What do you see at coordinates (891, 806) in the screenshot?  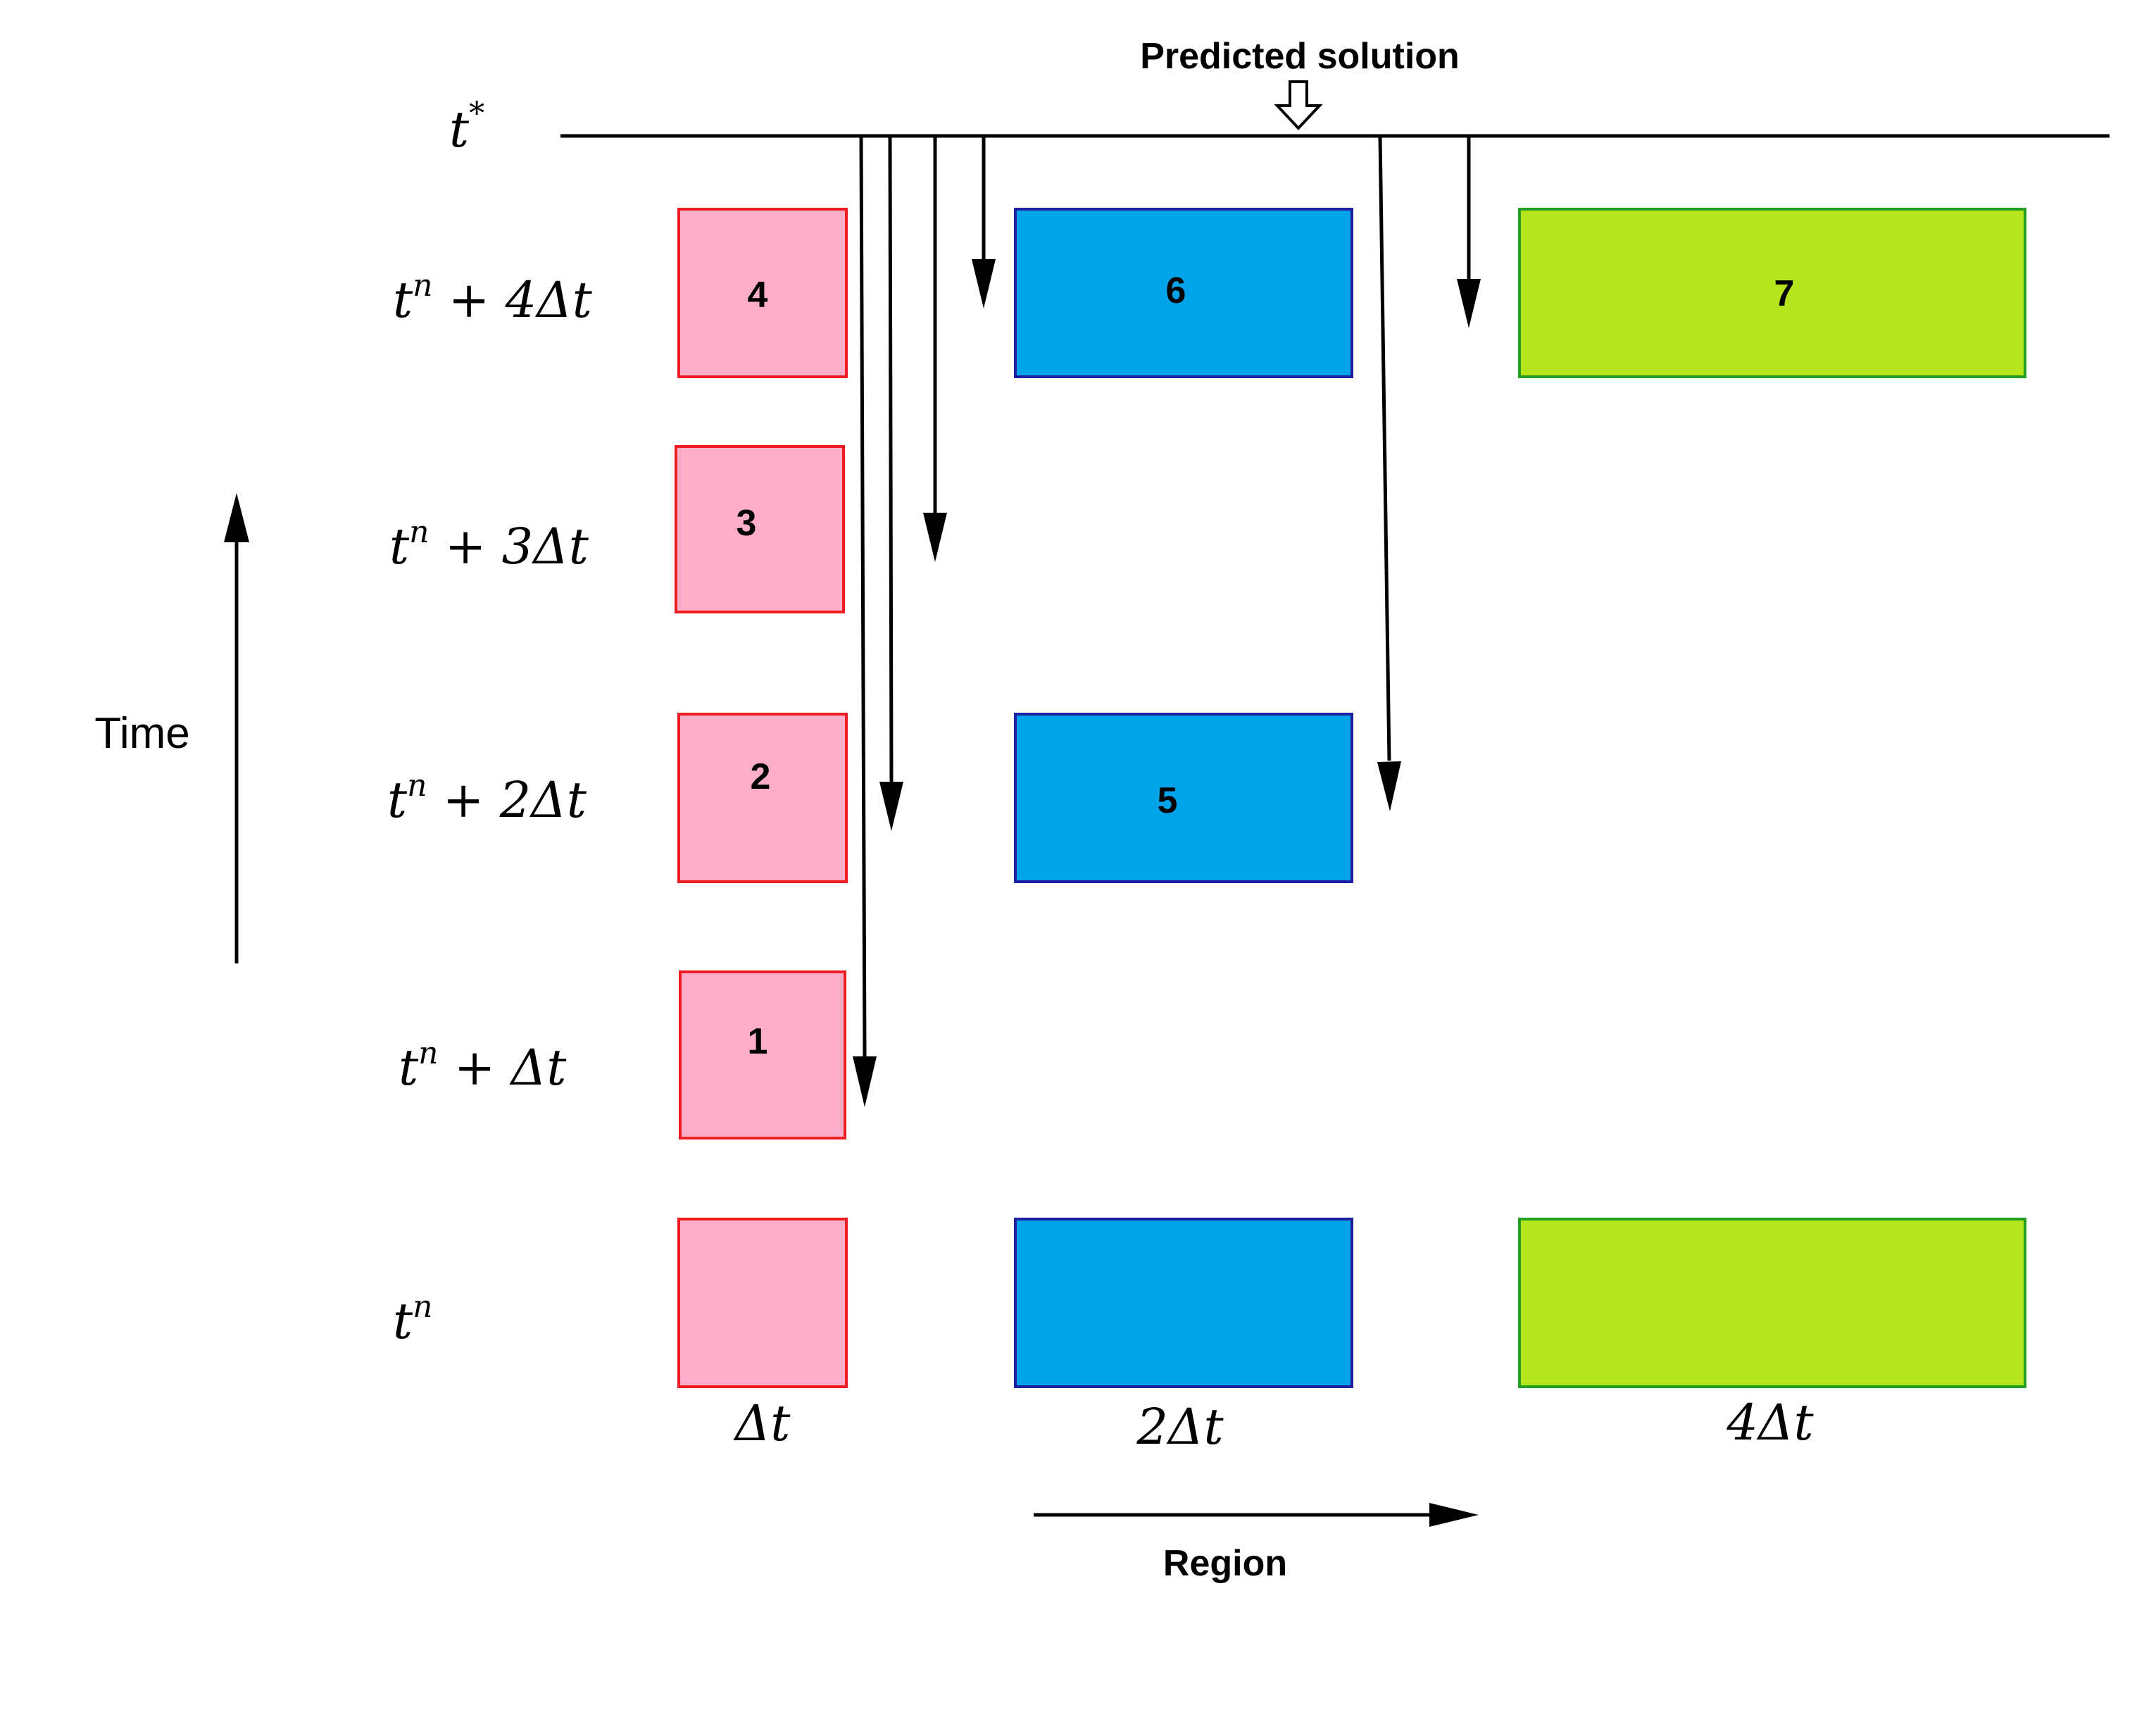 I see `arrow-to-block-2-head-icon` at bounding box center [891, 806].